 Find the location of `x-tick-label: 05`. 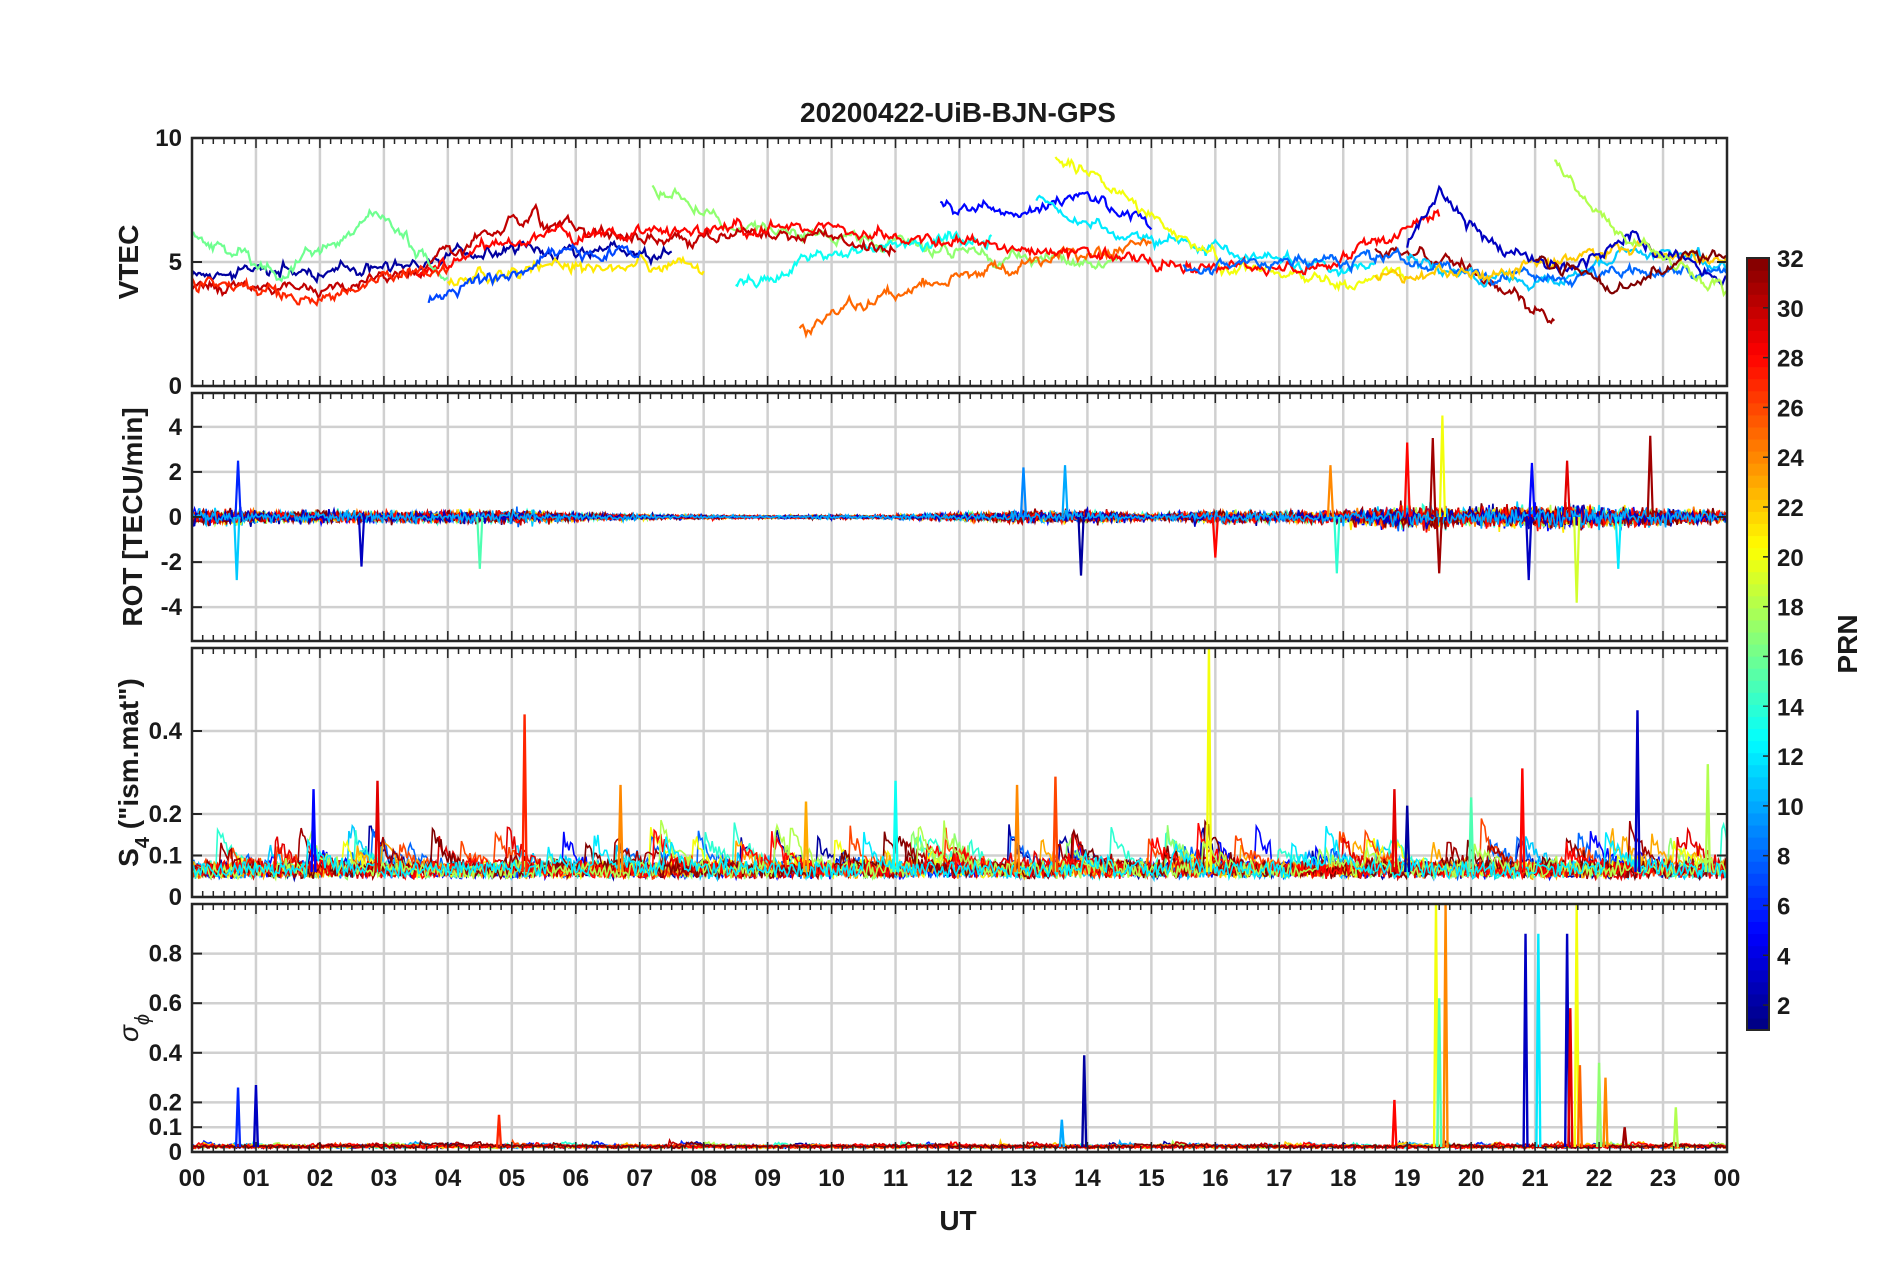

x-tick-label: 05 is located at coordinates (511, 1178).